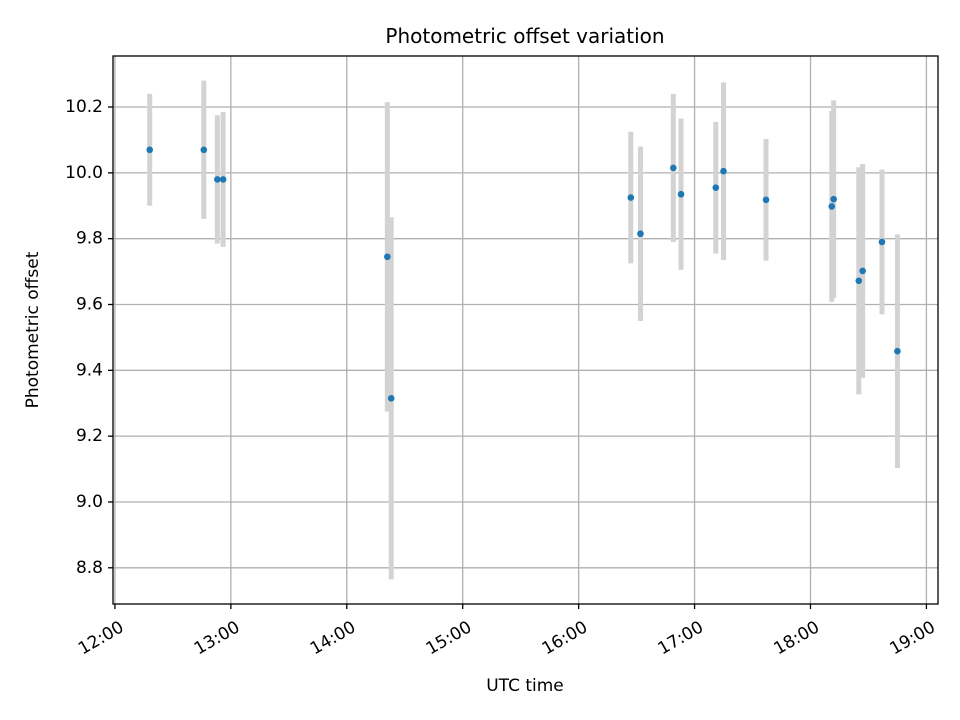  I want to click on y-tick-label: 9.4, so click(89, 370).